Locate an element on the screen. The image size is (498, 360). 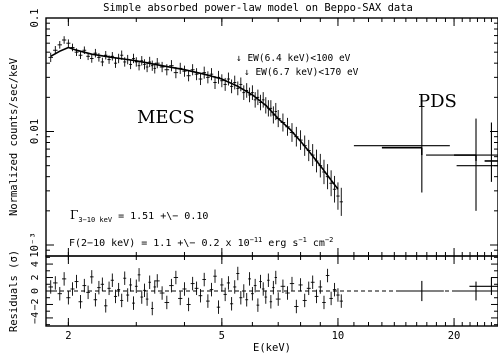
y-tick-label: 0.01 is located at coordinates (35, 131).